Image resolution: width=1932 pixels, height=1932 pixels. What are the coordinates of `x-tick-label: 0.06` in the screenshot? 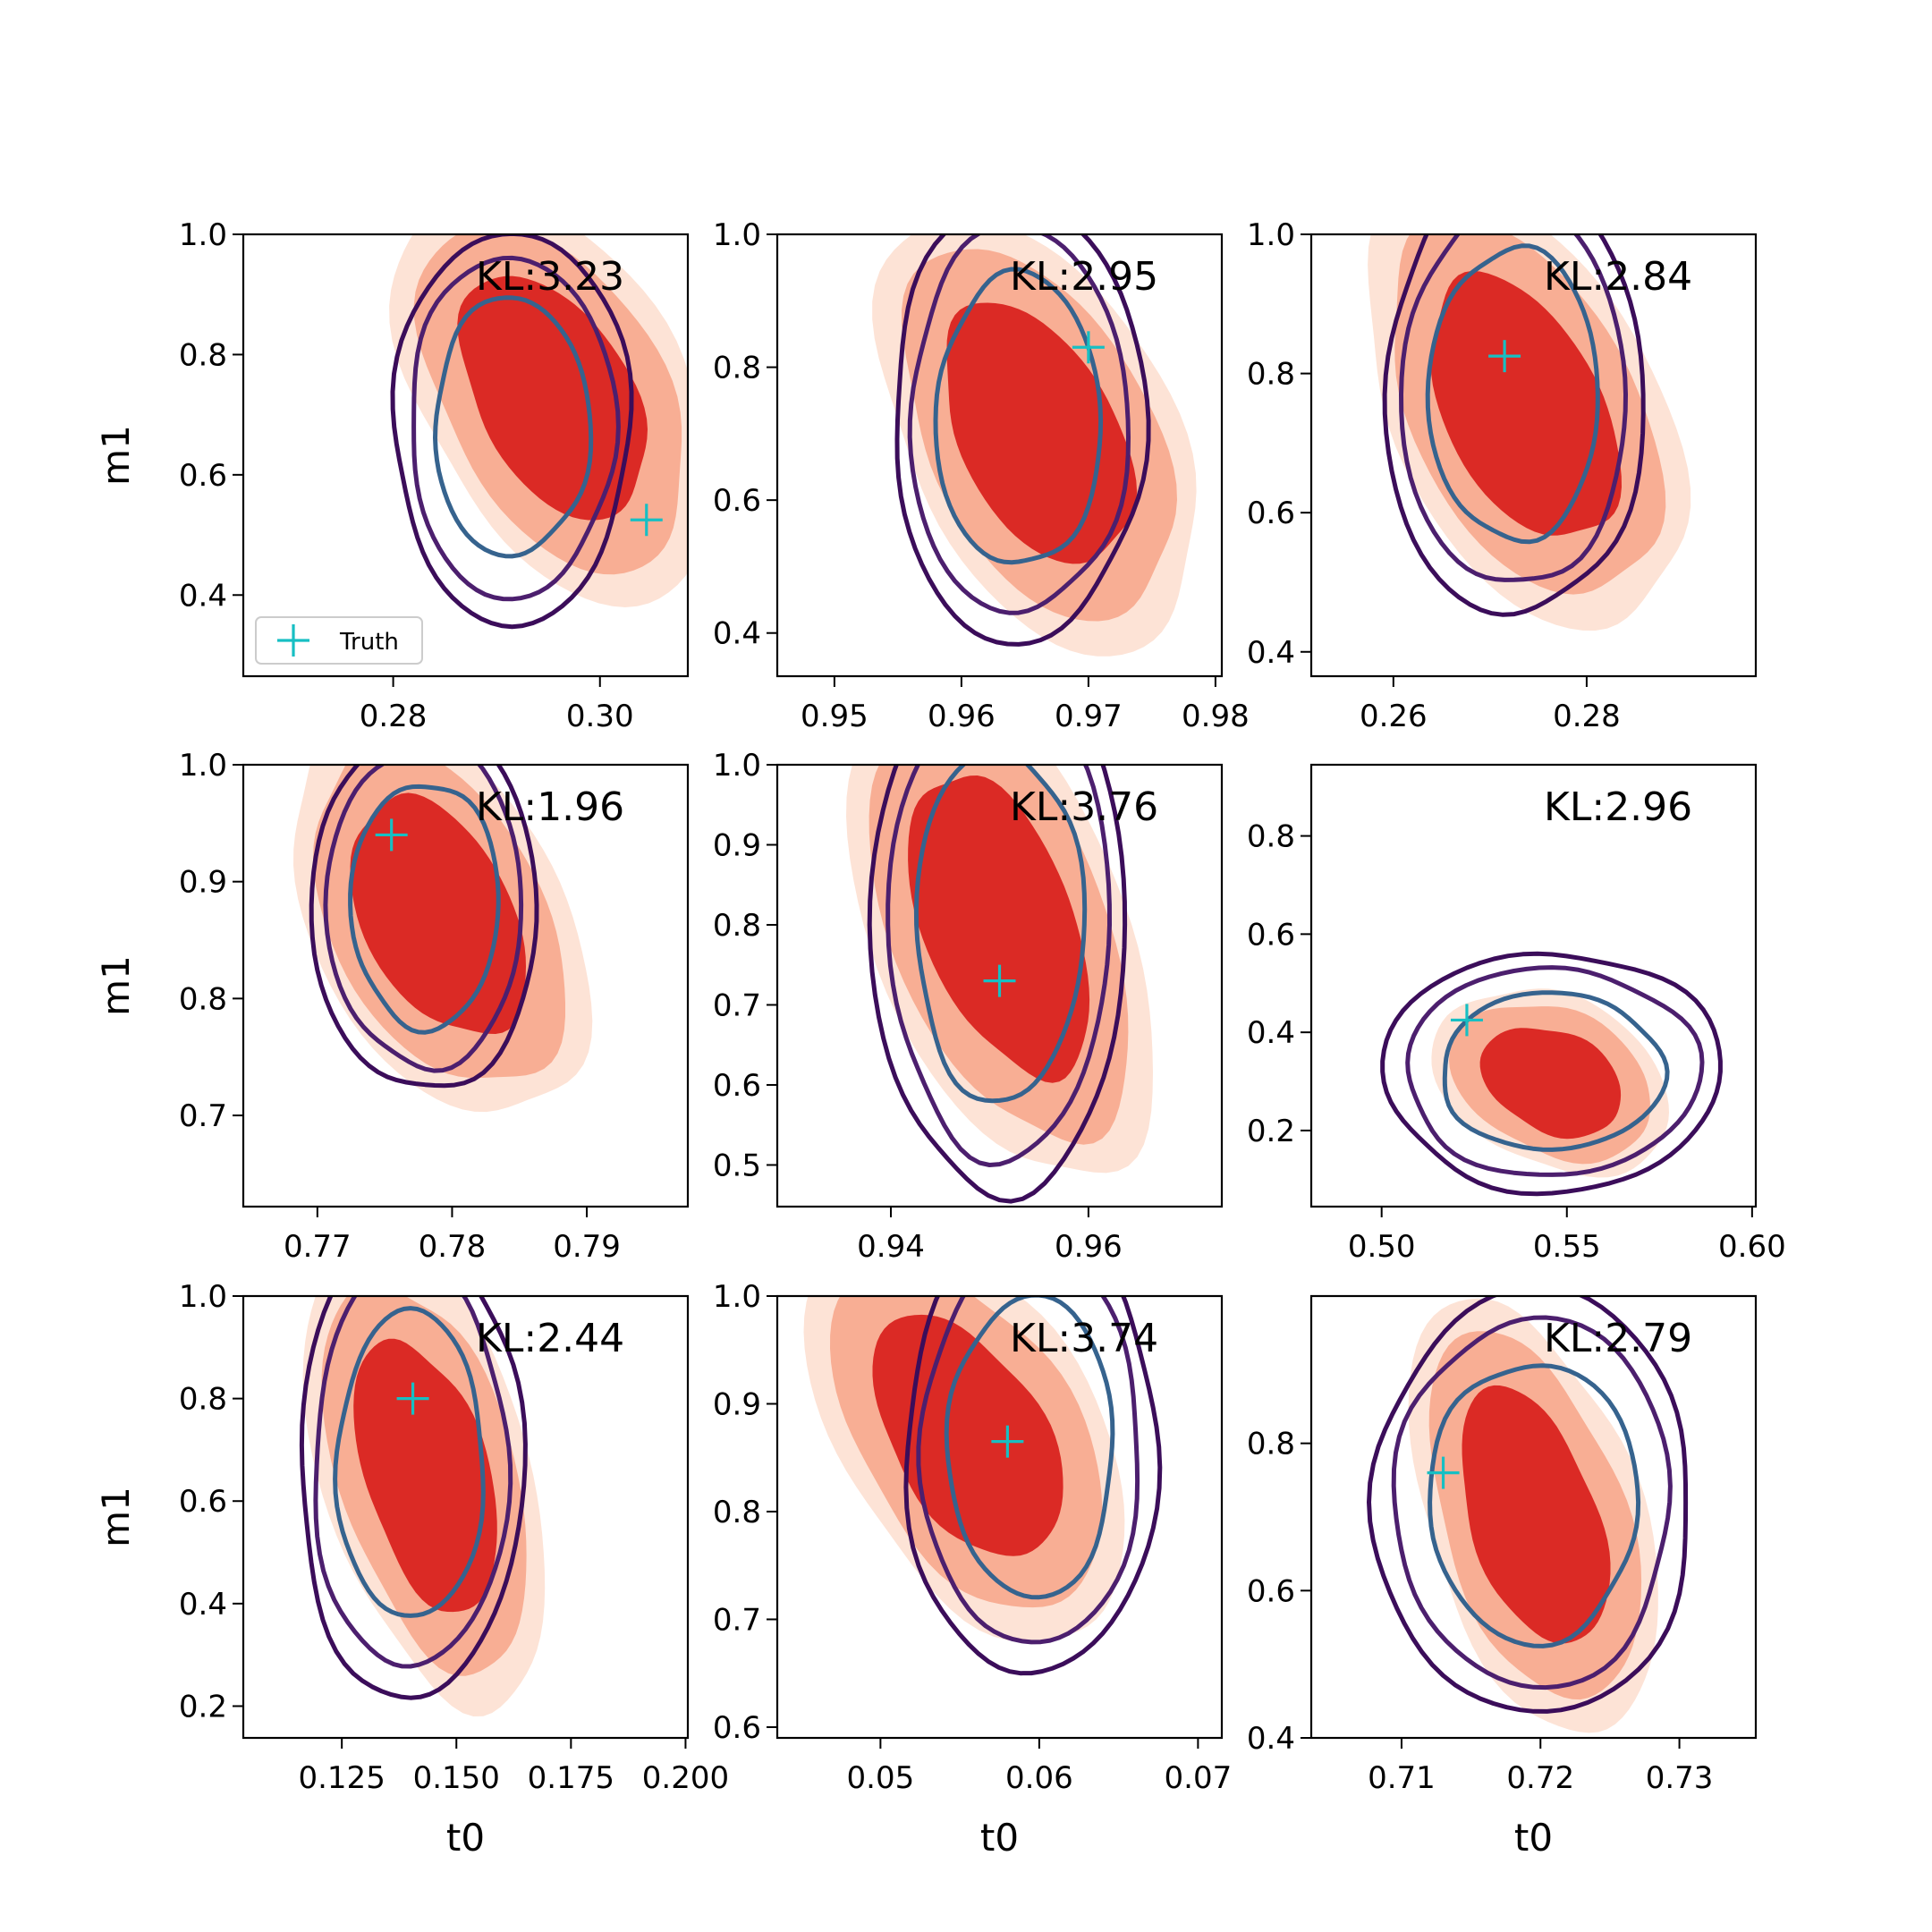 It's located at (1039, 1778).